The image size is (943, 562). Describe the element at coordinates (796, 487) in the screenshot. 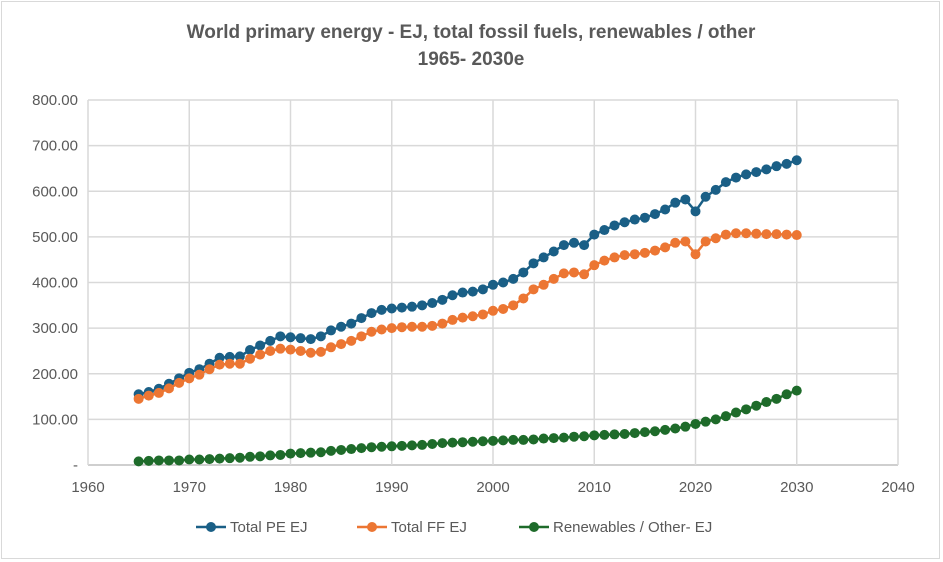

I see `x-tick-label: 2030` at that location.